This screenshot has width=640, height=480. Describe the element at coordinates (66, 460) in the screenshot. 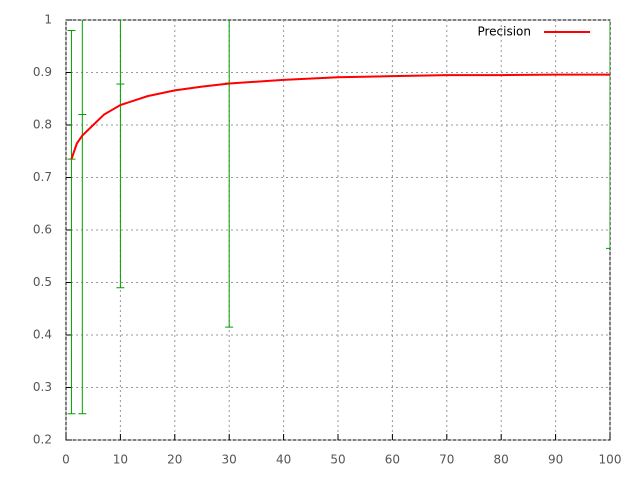

I see `x-tick-label: 0` at that location.